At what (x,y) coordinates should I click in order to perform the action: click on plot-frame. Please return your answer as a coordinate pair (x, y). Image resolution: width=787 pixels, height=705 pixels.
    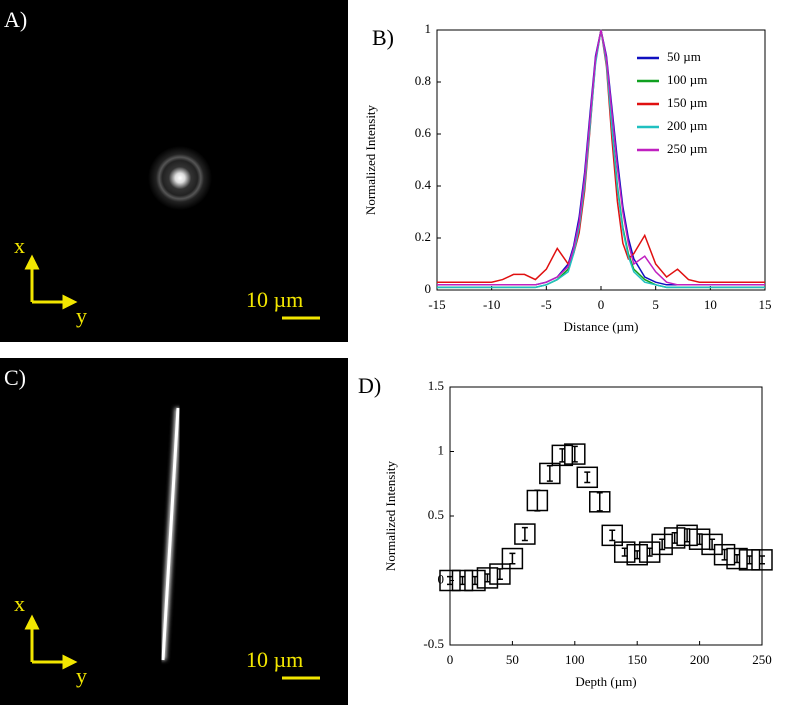
    Looking at the image, I should click on (606, 516).